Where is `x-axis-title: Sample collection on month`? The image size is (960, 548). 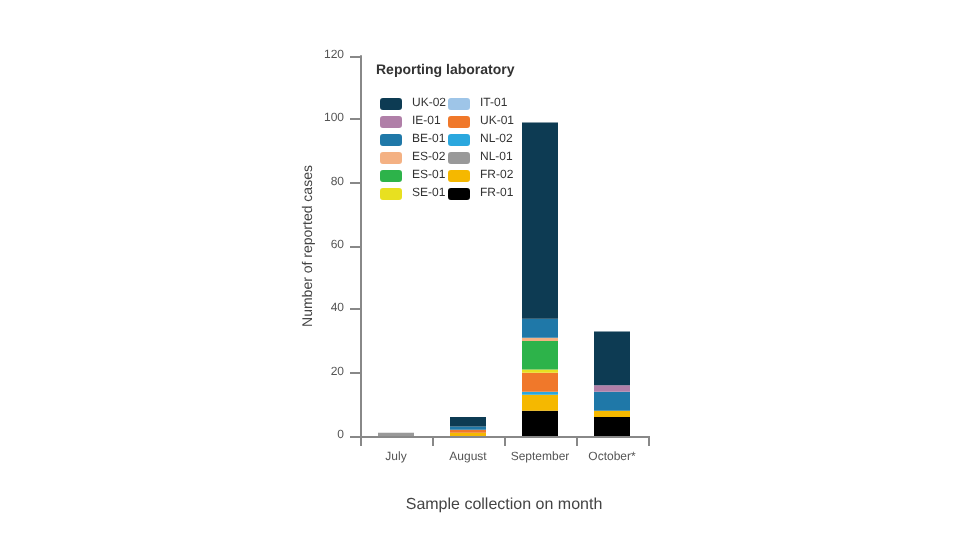
x-axis-title: Sample collection on month is located at coordinates (504, 504).